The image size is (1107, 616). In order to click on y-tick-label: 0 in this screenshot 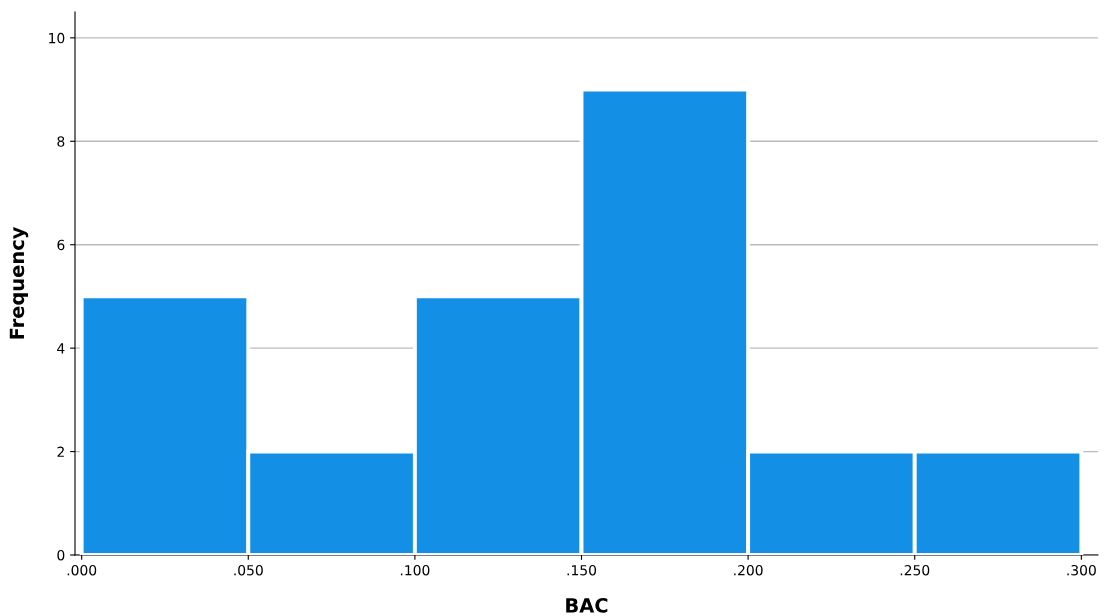, I will do `click(61, 555)`.